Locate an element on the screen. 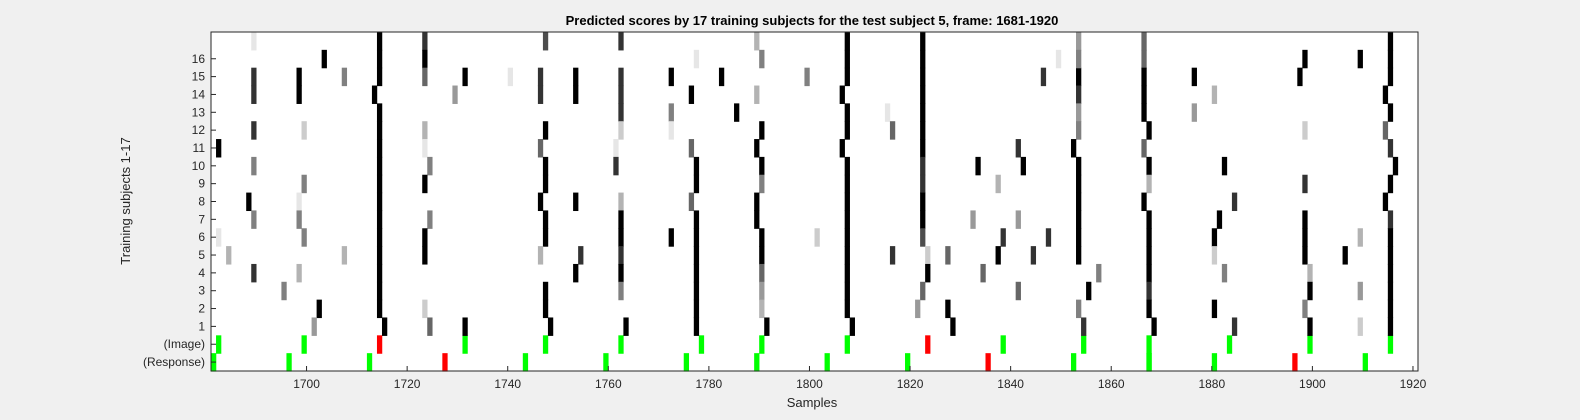 This screenshot has height=420, width=1580. y-tick-label: 7 is located at coordinates (201, 219).